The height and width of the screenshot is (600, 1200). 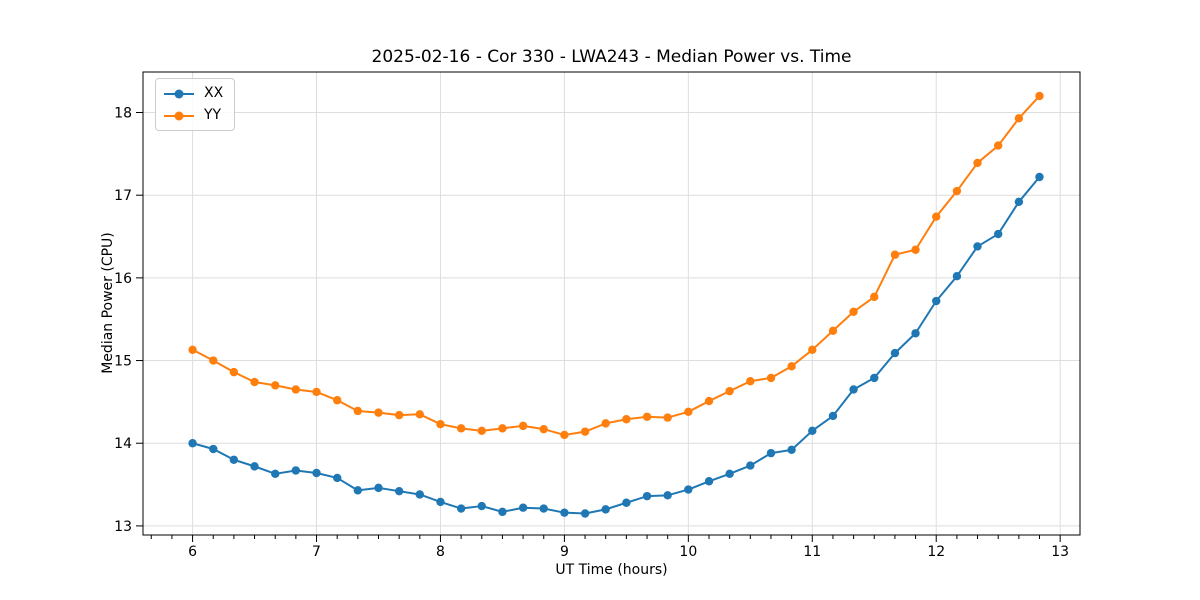 What do you see at coordinates (214, 93) in the screenshot?
I see `legend-label-xx: XX` at bounding box center [214, 93].